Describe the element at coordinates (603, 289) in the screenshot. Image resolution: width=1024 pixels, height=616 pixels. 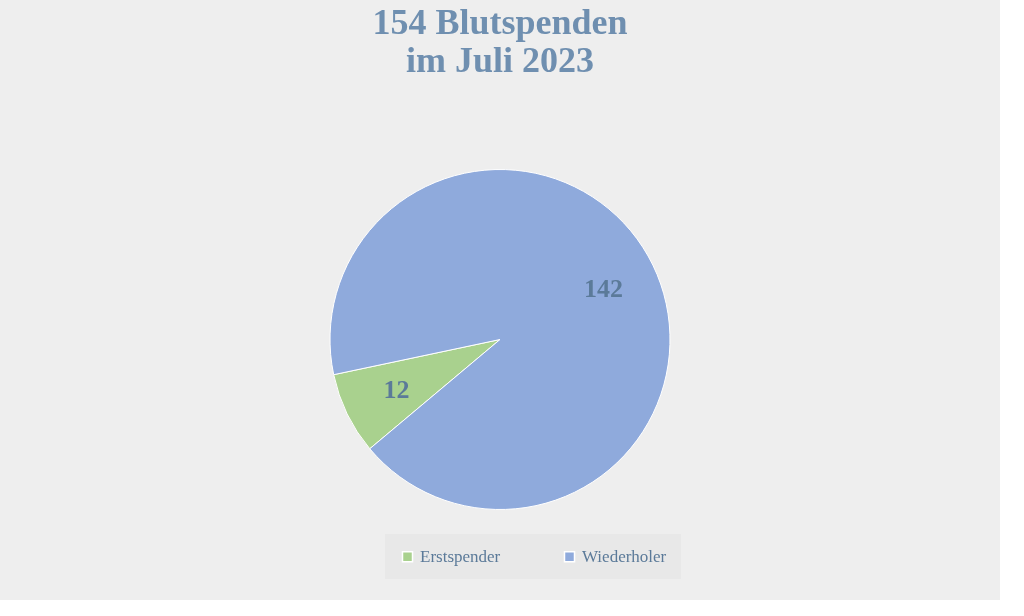
I see `data-label: 142` at that location.